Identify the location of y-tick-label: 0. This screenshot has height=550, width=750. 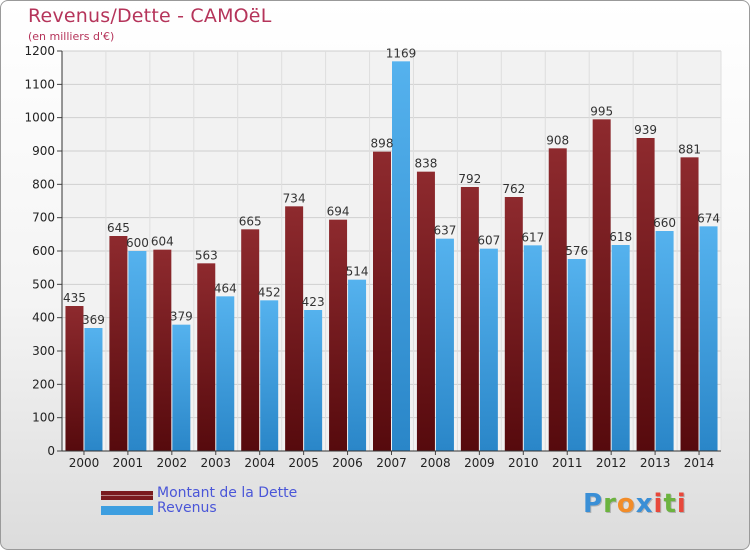
(51, 451).